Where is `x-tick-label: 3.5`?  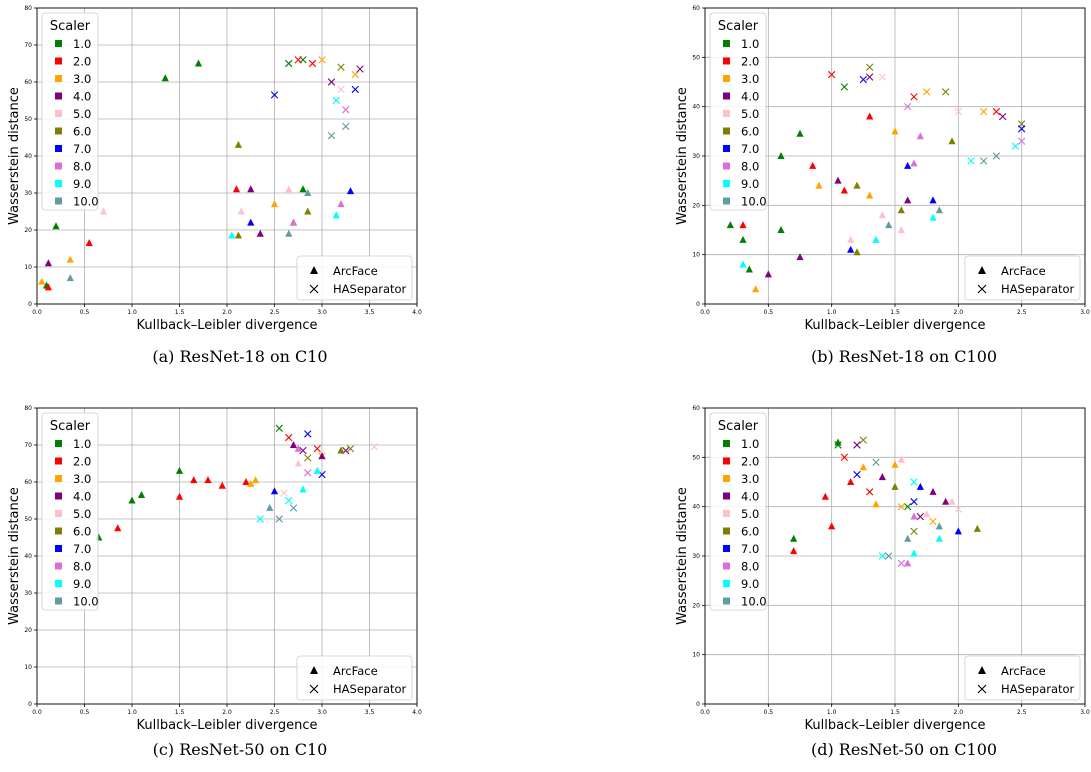 x-tick-label: 3.5 is located at coordinates (370, 312).